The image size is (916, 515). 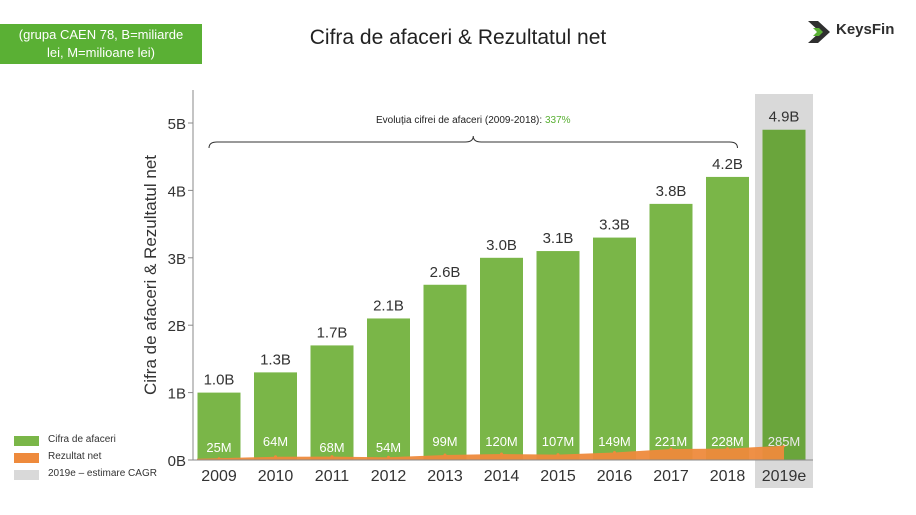 I want to click on x-tick-label-2013: 2013, so click(x=445, y=476).